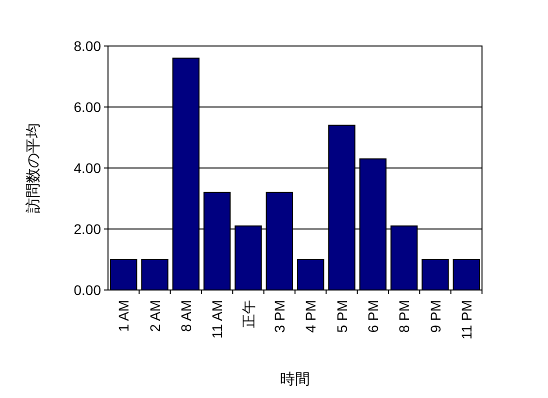 This screenshot has width=548, height=398. I want to click on y-tick-label: 8.00, so click(88, 46).